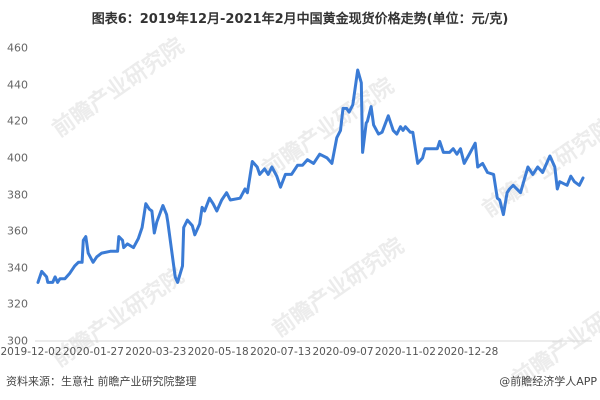 The width and height of the screenshot is (600, 400). Describe the element at coordinates (31, 352) in the screenshot. I see `x-tick-label: 2019-12-02` at that location.